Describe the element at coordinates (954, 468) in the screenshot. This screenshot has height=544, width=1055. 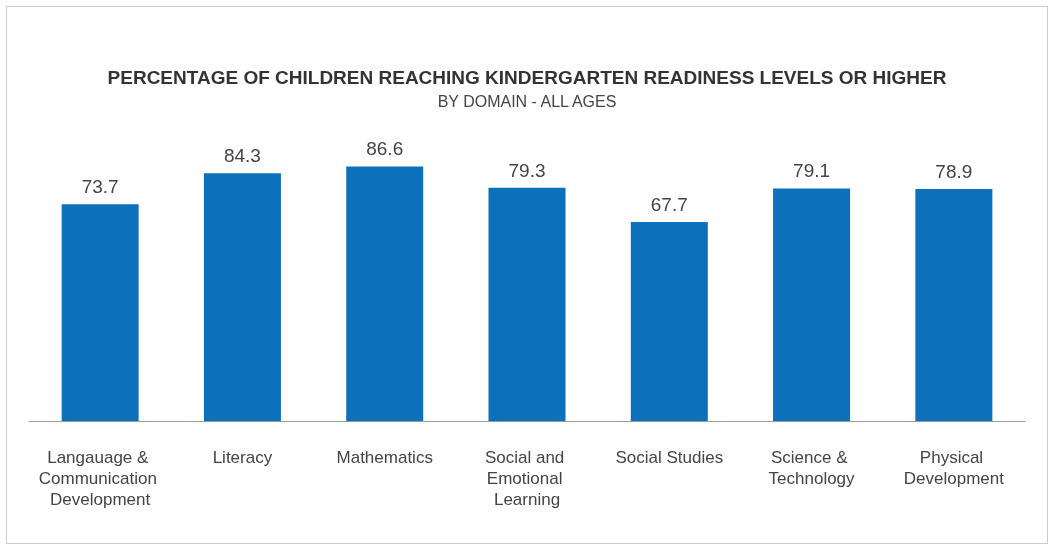
I see `x-tick-label: Physical Development` at that location.